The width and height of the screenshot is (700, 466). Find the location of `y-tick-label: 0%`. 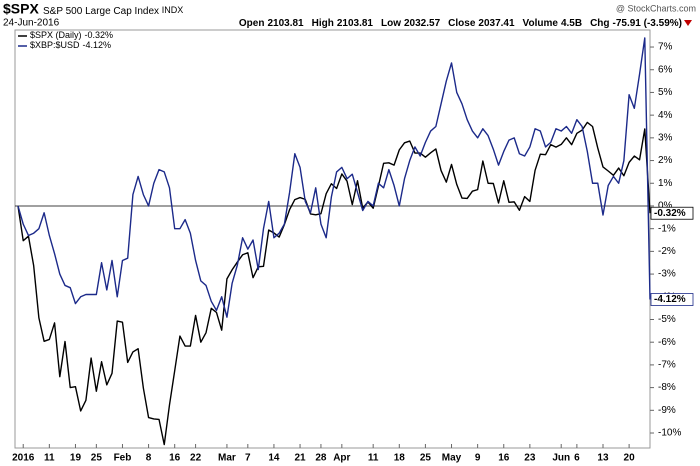

y-tick-label: 0% is located at coordinates (665, 206).